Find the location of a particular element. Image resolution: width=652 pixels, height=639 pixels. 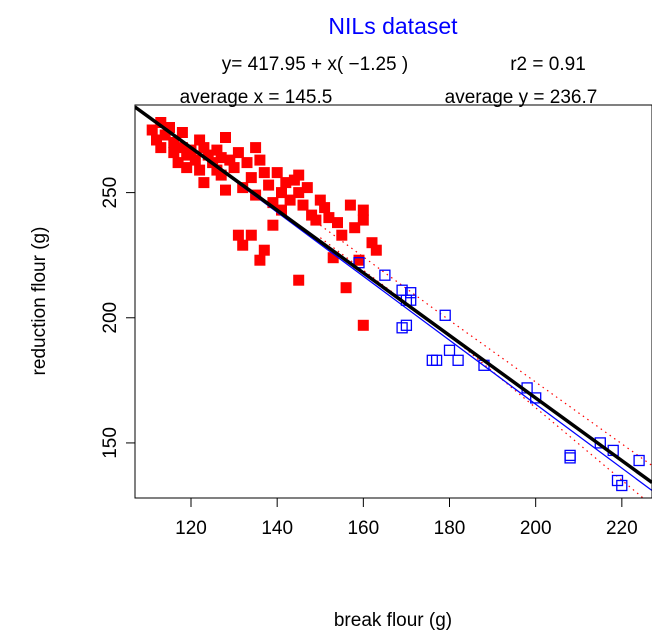

x-tick-label: 200 is located at coordinates (536, 528).